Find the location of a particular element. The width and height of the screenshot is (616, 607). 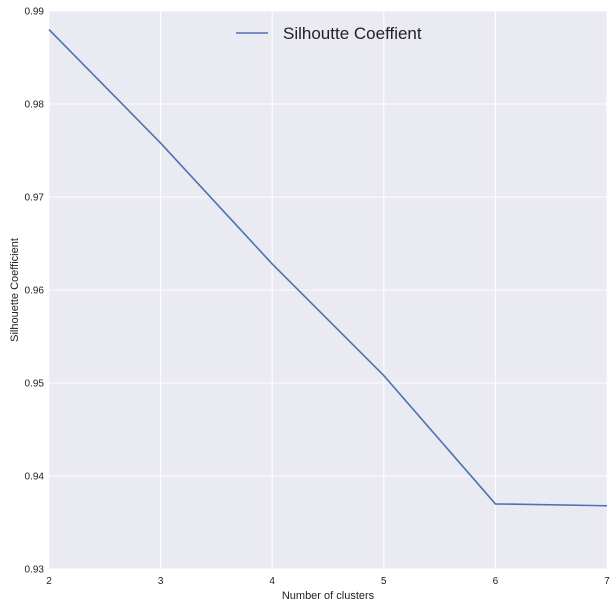

x-axis-label: Number of clusters is located at coordinates (328, 596).